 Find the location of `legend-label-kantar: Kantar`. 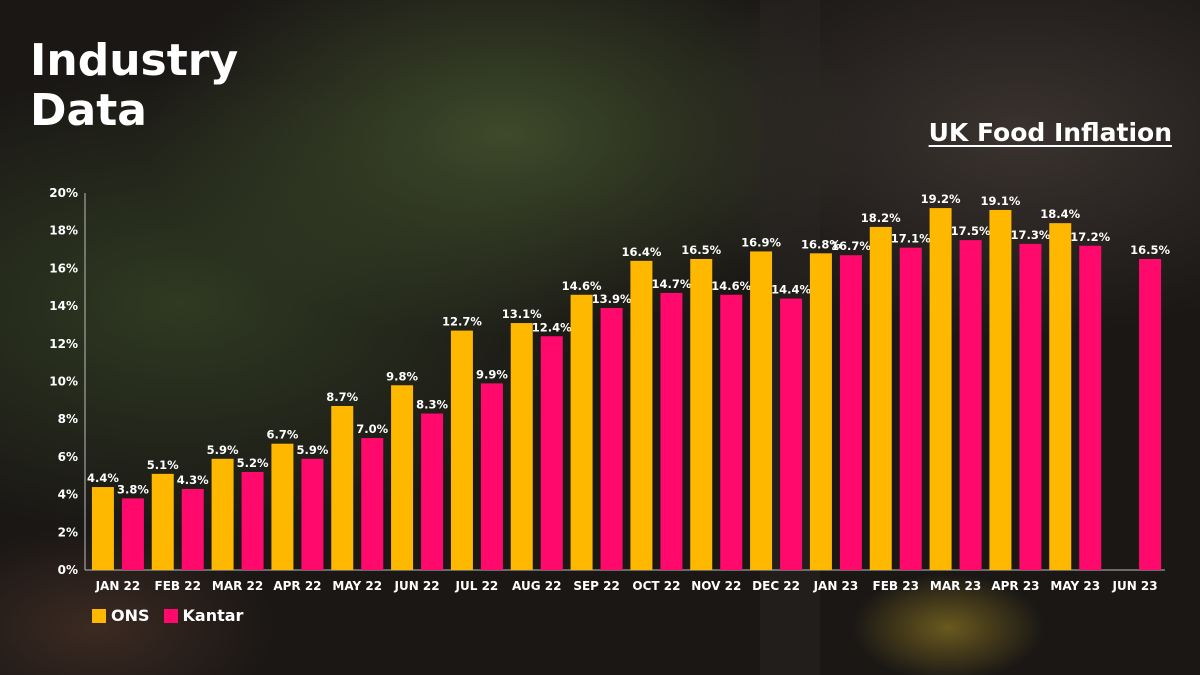

legend-label-kantar: Kantar is located at coordinates (213, 615).